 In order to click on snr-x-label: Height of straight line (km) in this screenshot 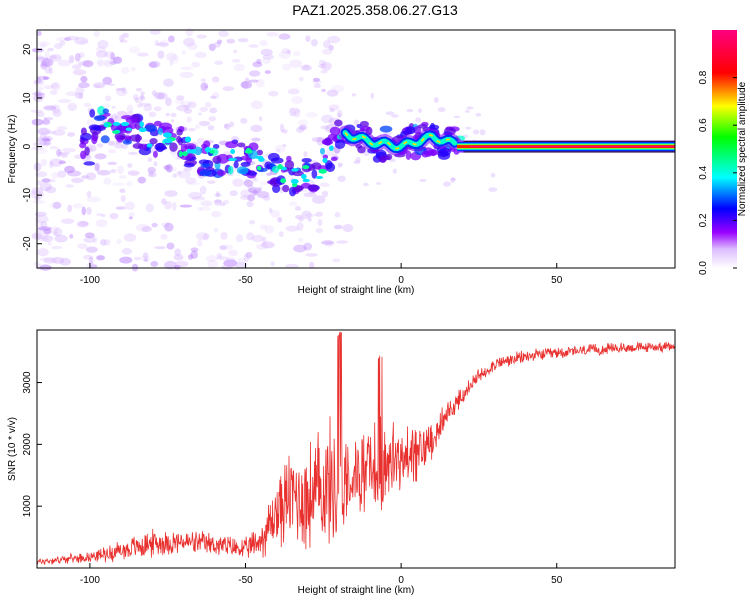, I will do `click(356, 590)`.